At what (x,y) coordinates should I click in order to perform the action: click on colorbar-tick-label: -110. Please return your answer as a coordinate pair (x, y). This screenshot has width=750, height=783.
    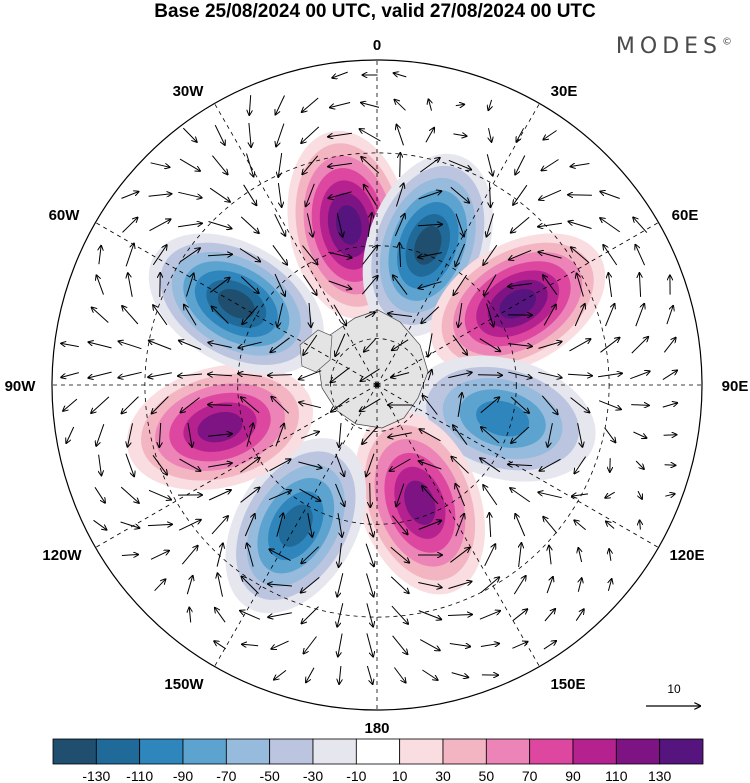
    Looking at the image, I should click on (139, 775).